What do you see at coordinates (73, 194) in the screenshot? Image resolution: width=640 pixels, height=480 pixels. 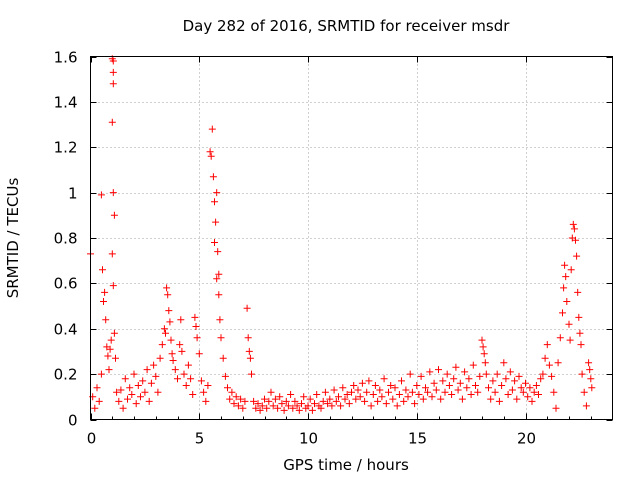 I see `y-tick-label: 1` at bounding box center [73, 194].